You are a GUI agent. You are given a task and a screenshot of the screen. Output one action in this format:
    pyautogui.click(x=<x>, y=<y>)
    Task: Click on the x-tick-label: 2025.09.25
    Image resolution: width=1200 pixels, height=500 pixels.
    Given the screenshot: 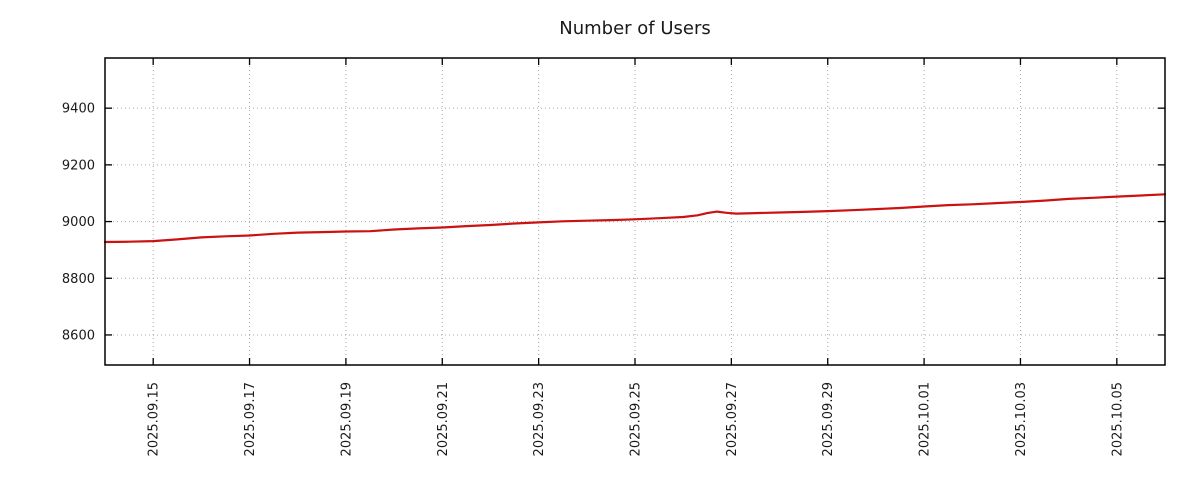 What is the action you would take?
    pyautogui.click(x=636, y=419)
    